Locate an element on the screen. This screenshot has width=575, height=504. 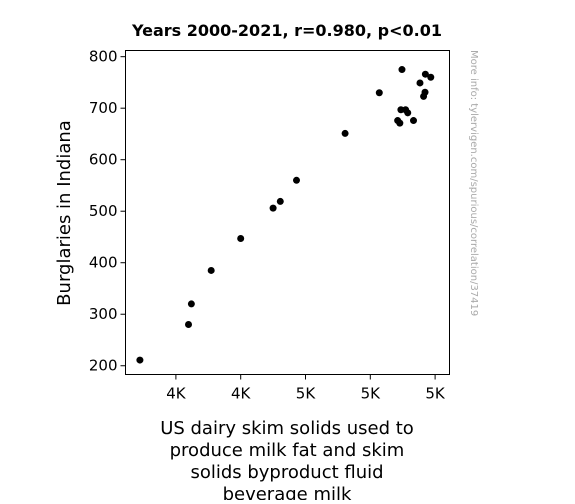
y-axis-label: Burglaries in Indiana is located at coordinates (64, 213).